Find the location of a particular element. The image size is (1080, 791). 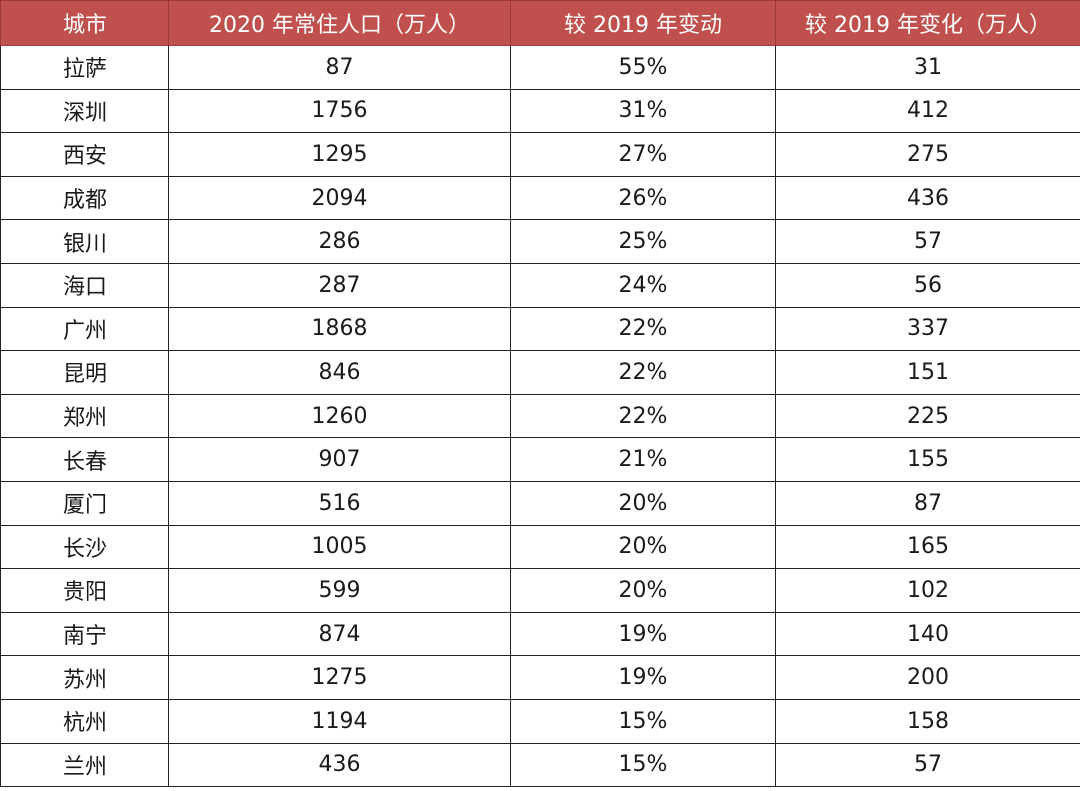

city-cell: 长沙 is located at coordinates (84, 547).